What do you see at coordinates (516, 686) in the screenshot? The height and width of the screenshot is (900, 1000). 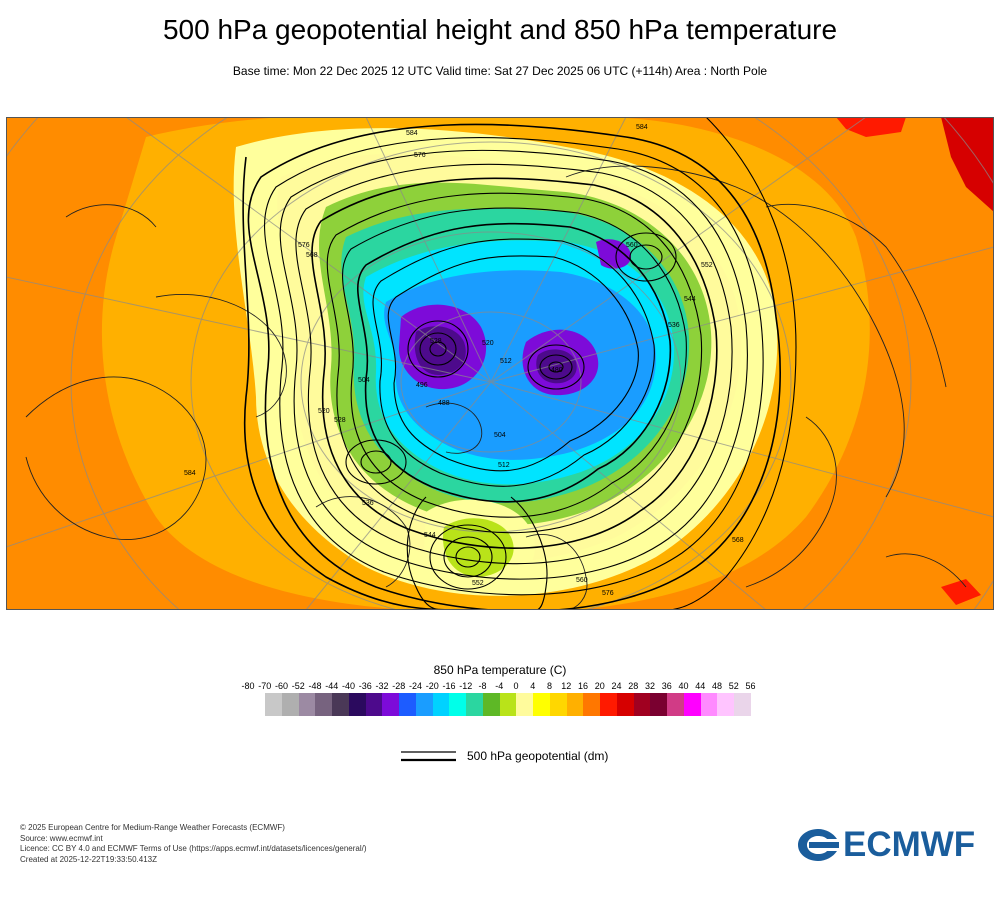 I see `colorbar-tick-label: 0` at bounding box center [516, 686].